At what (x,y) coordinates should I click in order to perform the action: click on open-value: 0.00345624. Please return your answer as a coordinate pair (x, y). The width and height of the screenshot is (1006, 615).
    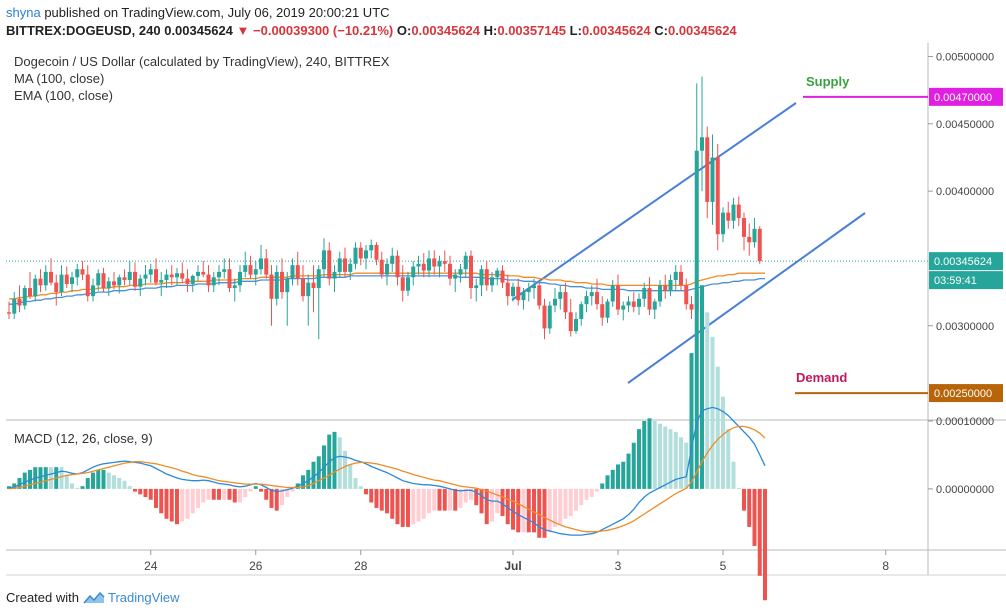
    Looking at the image, I should click on (446, 30).